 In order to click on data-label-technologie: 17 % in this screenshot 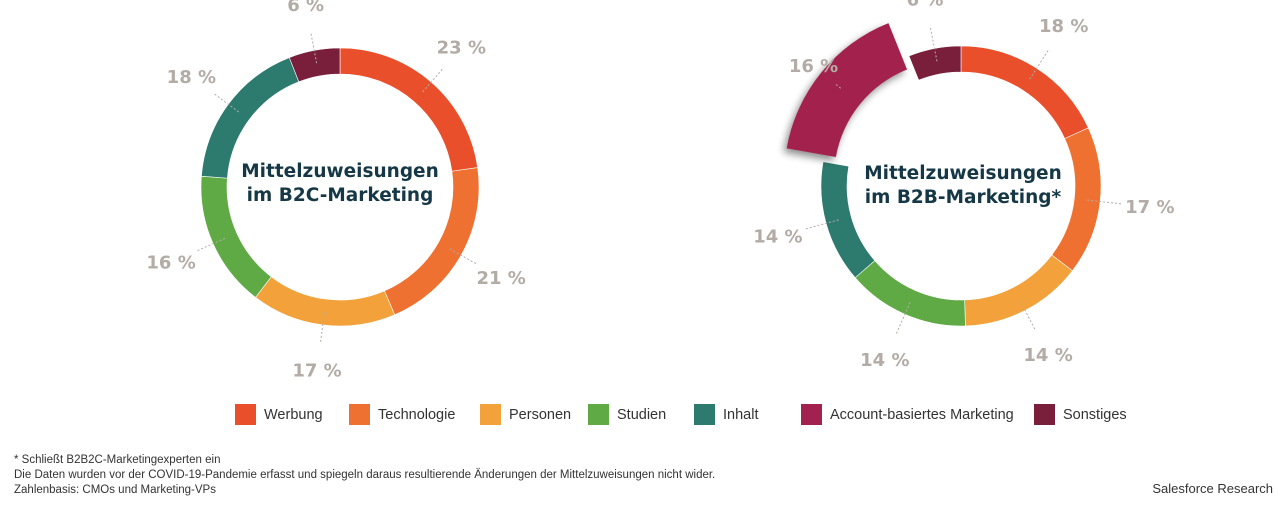, I will do `click(1149, 207)`.